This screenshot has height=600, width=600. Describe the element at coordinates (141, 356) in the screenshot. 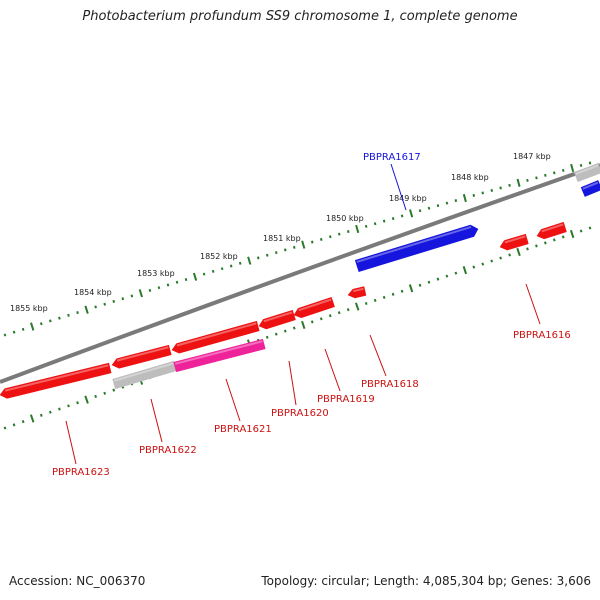

I see `gene-arrow-pbpra1622-top` at that location.